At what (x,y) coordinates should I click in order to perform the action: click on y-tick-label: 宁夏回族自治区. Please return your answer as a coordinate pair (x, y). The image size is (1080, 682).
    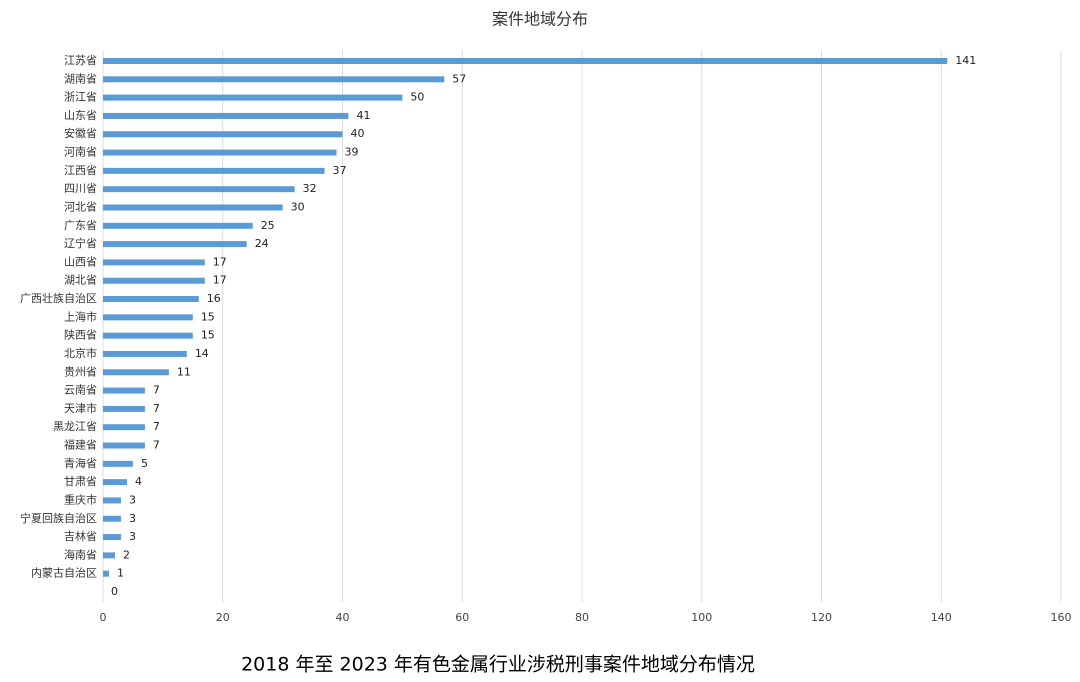
    Looking at the image, I should click on (58, 518).